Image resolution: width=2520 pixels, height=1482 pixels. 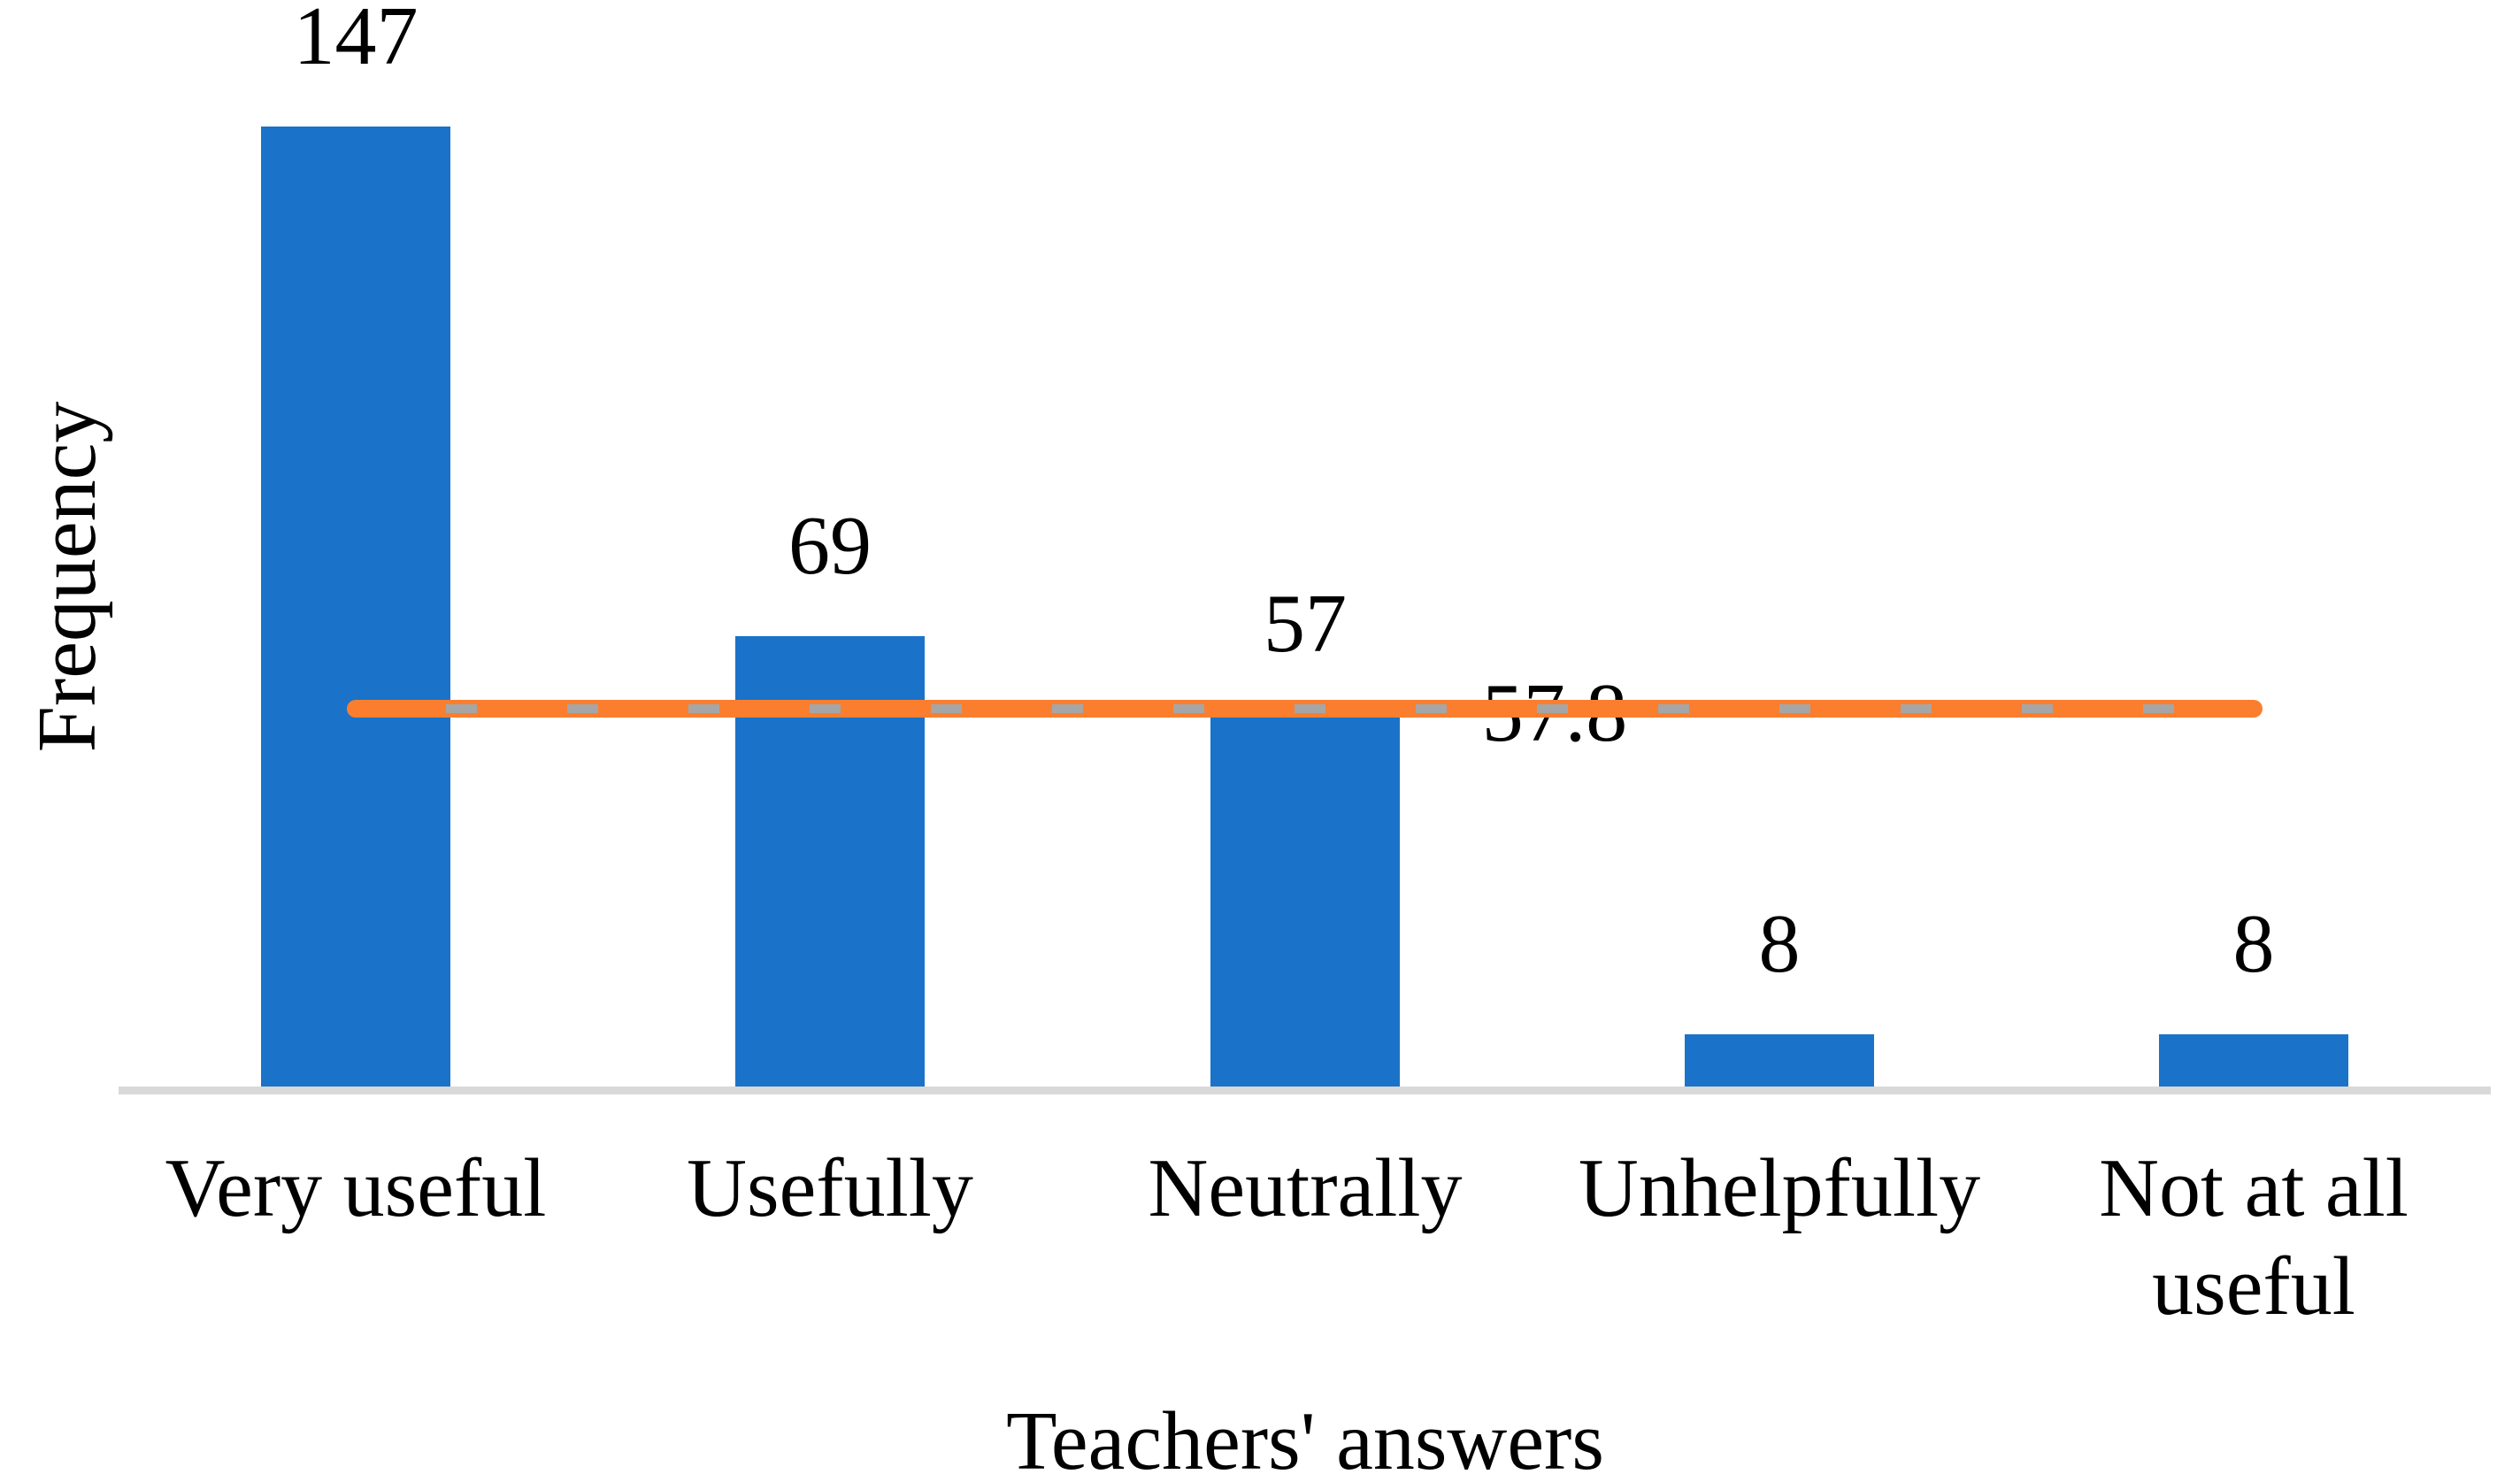 What do you see at coordinates (2254, 1237) in the screenshot?
I see `category-label: Not at all useful` at bounding box center [2254, 1237].